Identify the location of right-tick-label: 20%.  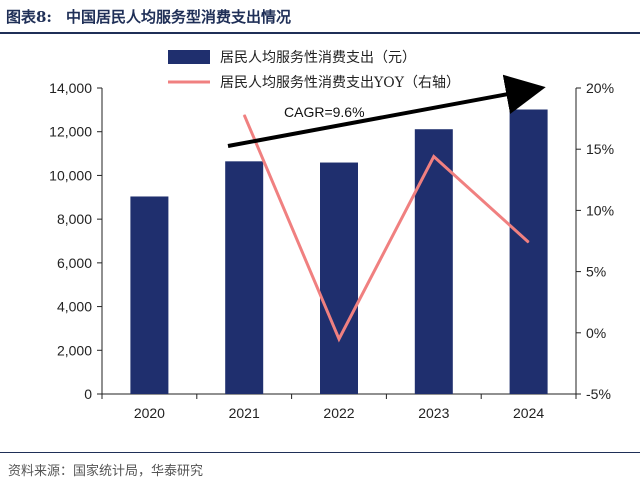
(600, 88).